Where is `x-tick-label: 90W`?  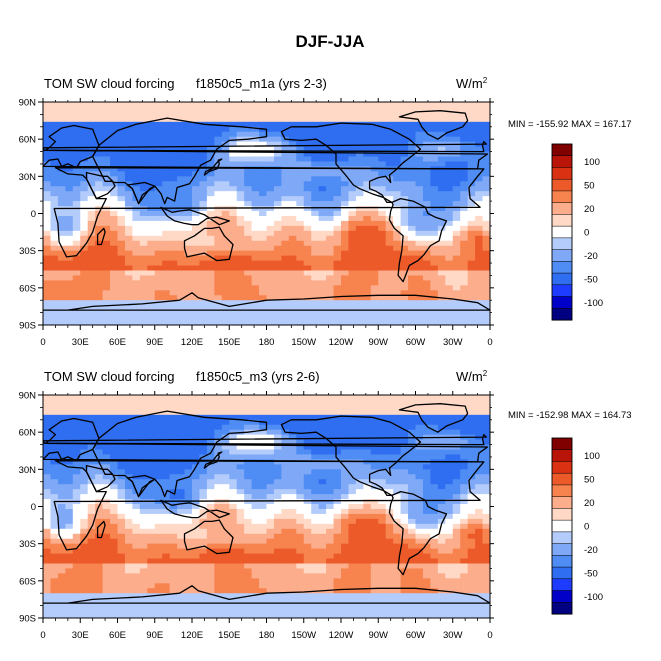
x-tick-label: 90W is located at coordinates (378, 342).